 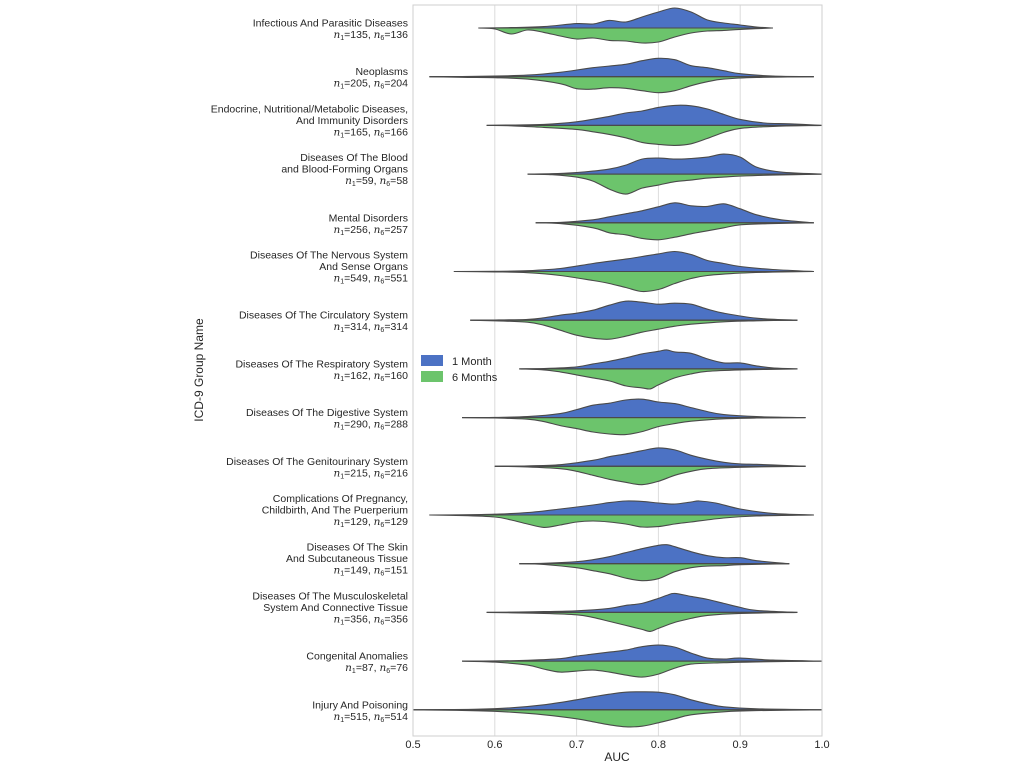 What do you see at coordinates (329, 256) in the screenshot?
I see `group-name-label: Diseases Of The Nervous System` at bounding box center [329, 256].